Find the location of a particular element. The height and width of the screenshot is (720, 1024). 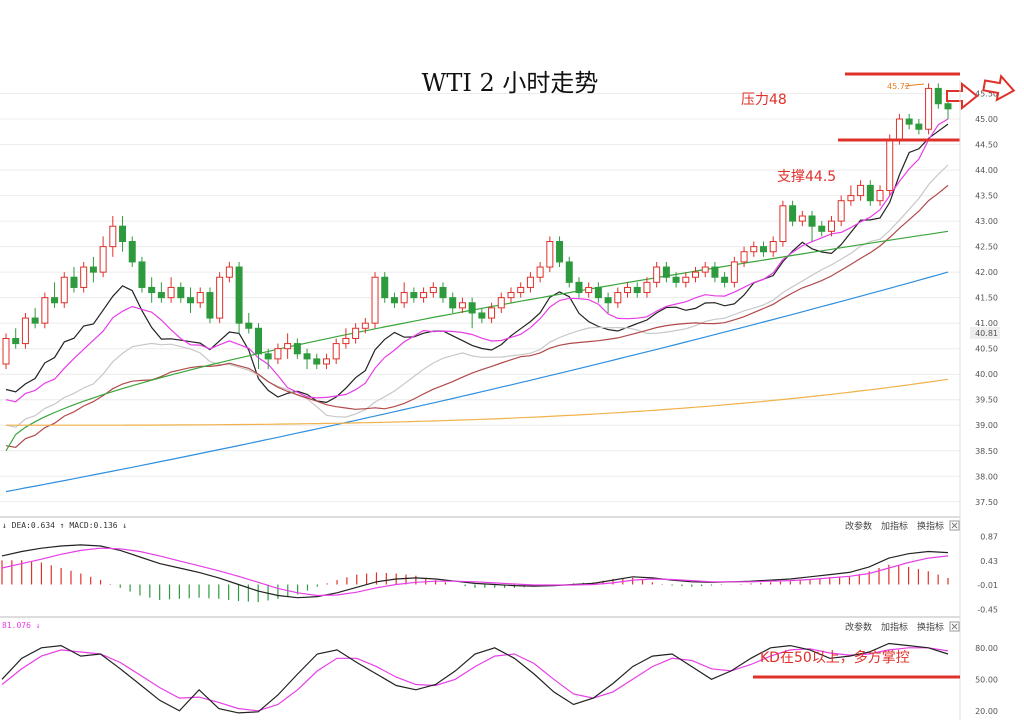

price-tick-label: 42.00 is located at coordinates (986, 272).